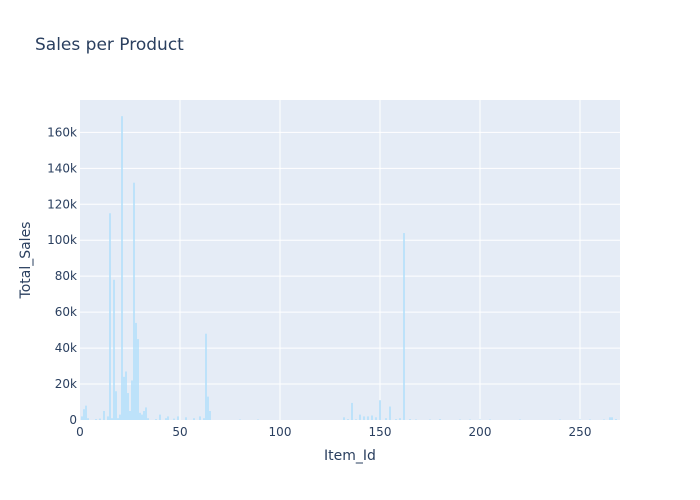 Image resolution: width=700 pixels, height=500 pixels. Describe the element at coordinates (350, 456) in the screenshot. I see `x-axis-title: Item_Id` at that location.